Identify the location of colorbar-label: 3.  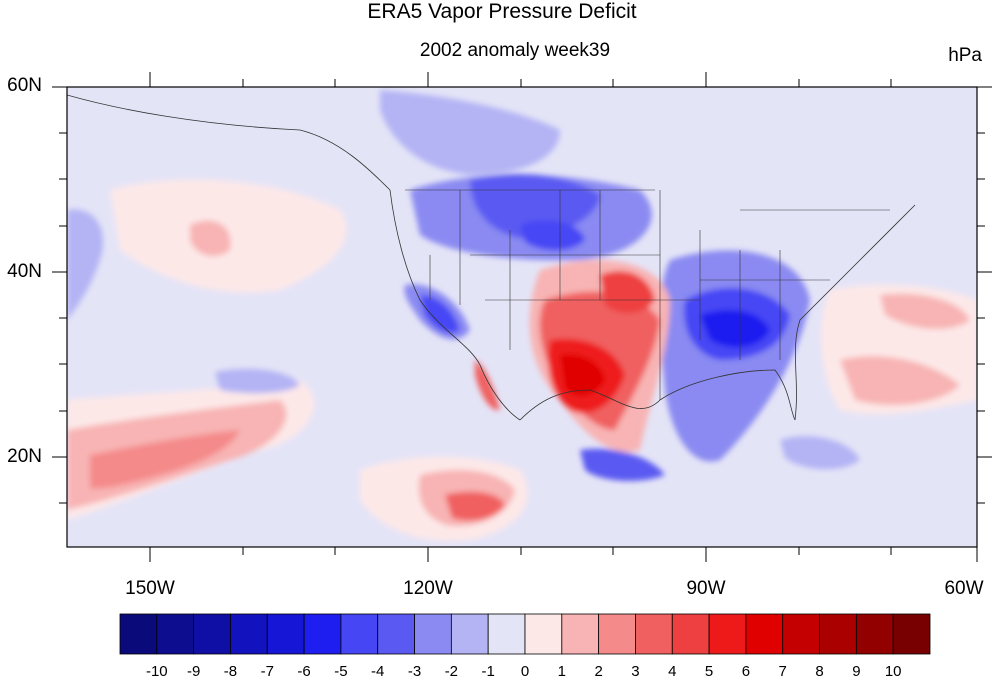
(635, 671).